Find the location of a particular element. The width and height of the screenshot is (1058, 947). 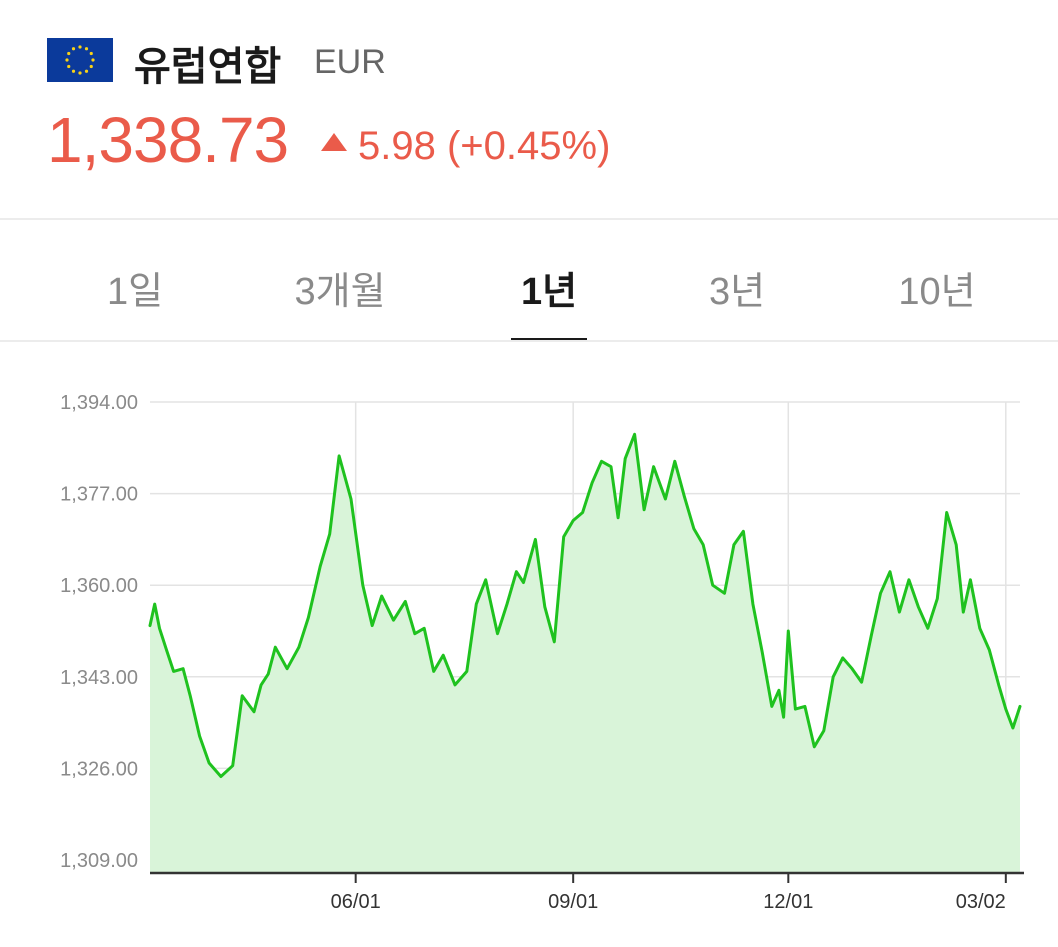

tabs-divider is located at coordinates (529, 341).